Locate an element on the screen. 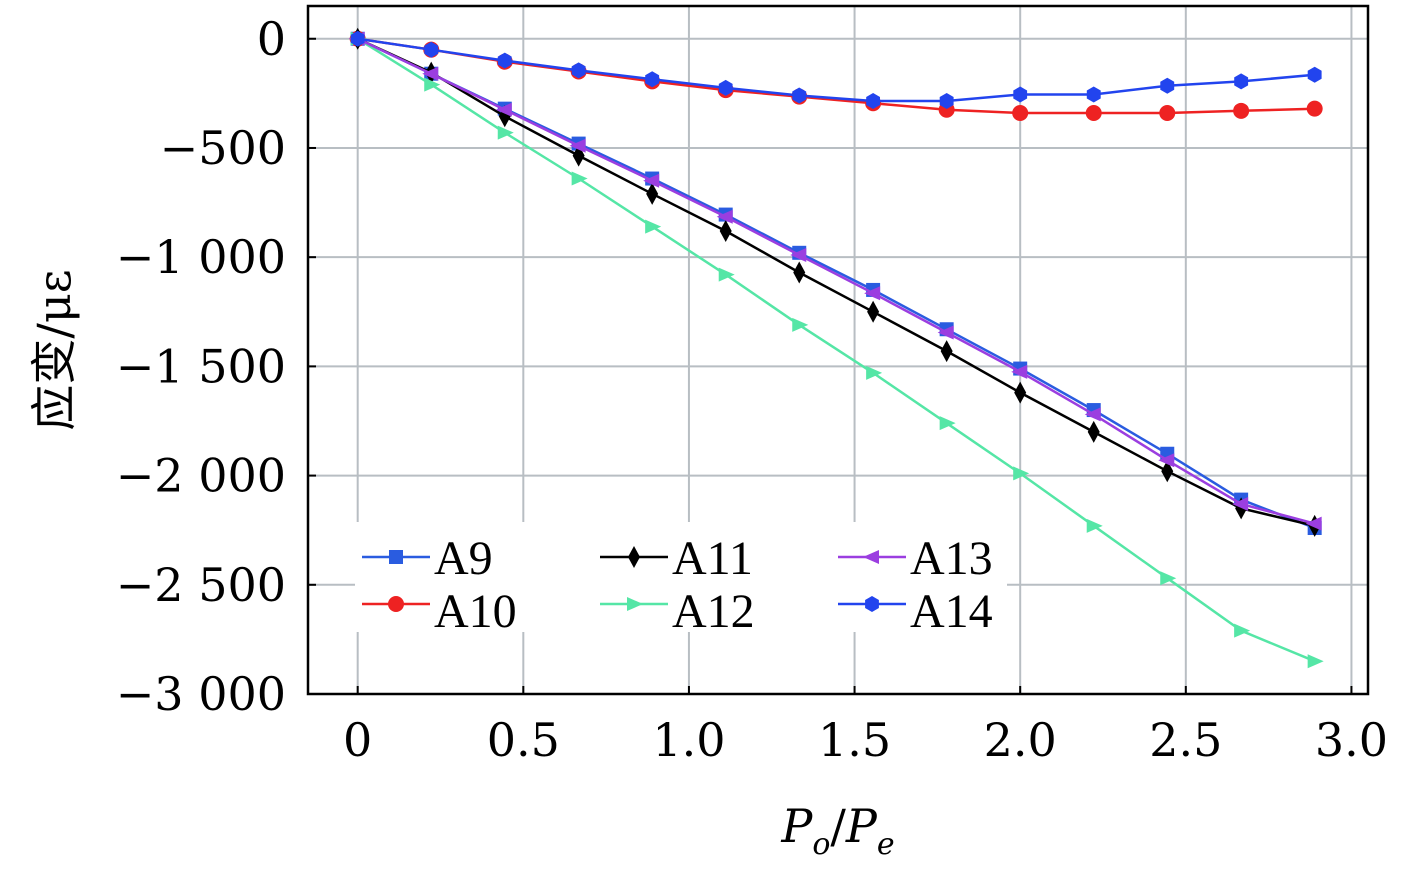 This screenshot has width=1417, height=875. legend-background is located at coordinates (681, 577).